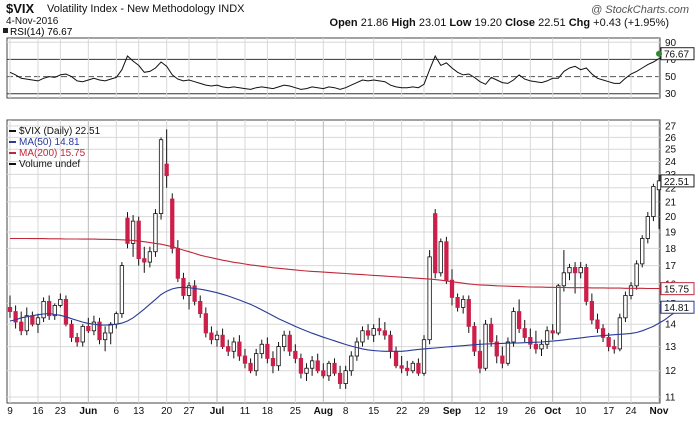  Describe the element at coordinates (346, 411) in the screenshot. I see `x-axis-label: 8` at that location.